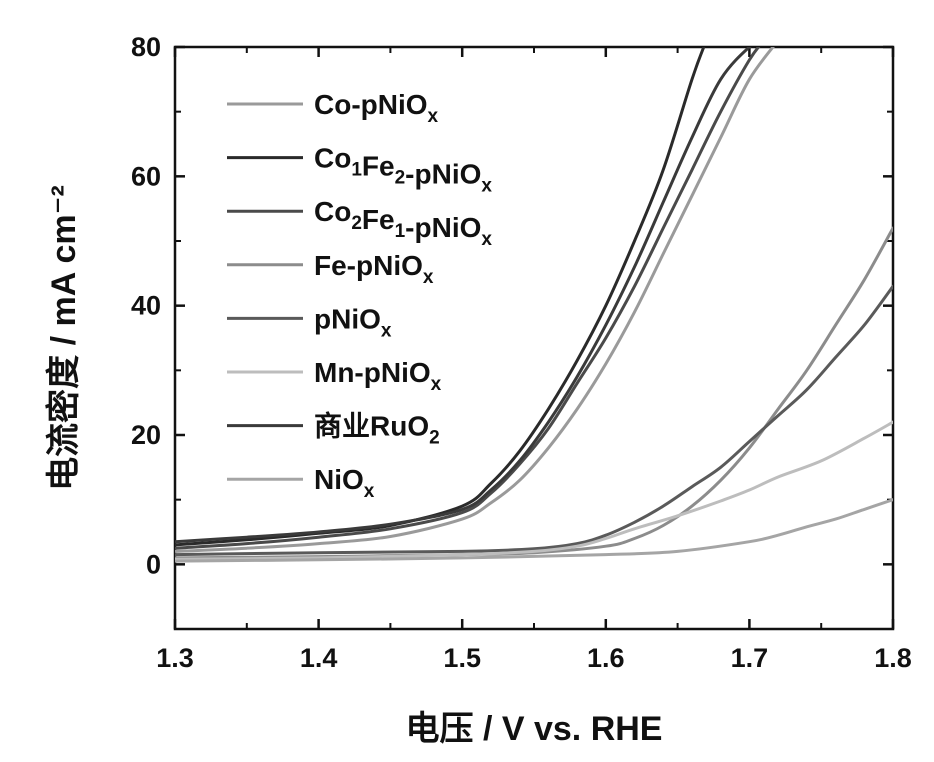 The height and width of the screenshot is (762, 934). I want to click on x-axis-title: 电压 / V vs. RHE, so click(534, 729).